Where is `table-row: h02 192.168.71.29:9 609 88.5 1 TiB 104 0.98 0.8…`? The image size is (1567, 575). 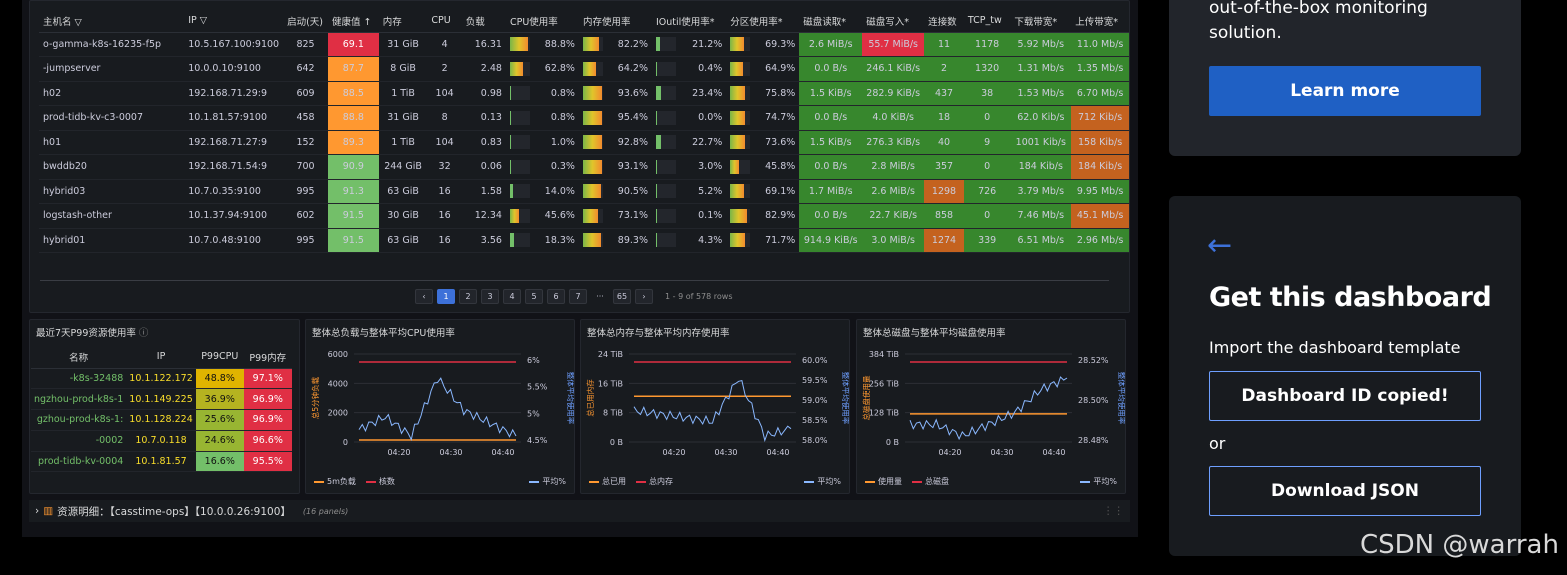
table-row: h02 192.168.71.29:9 609 88.5 1 TiB 104 0.98 0.8… is located at coordinates (584, 93).